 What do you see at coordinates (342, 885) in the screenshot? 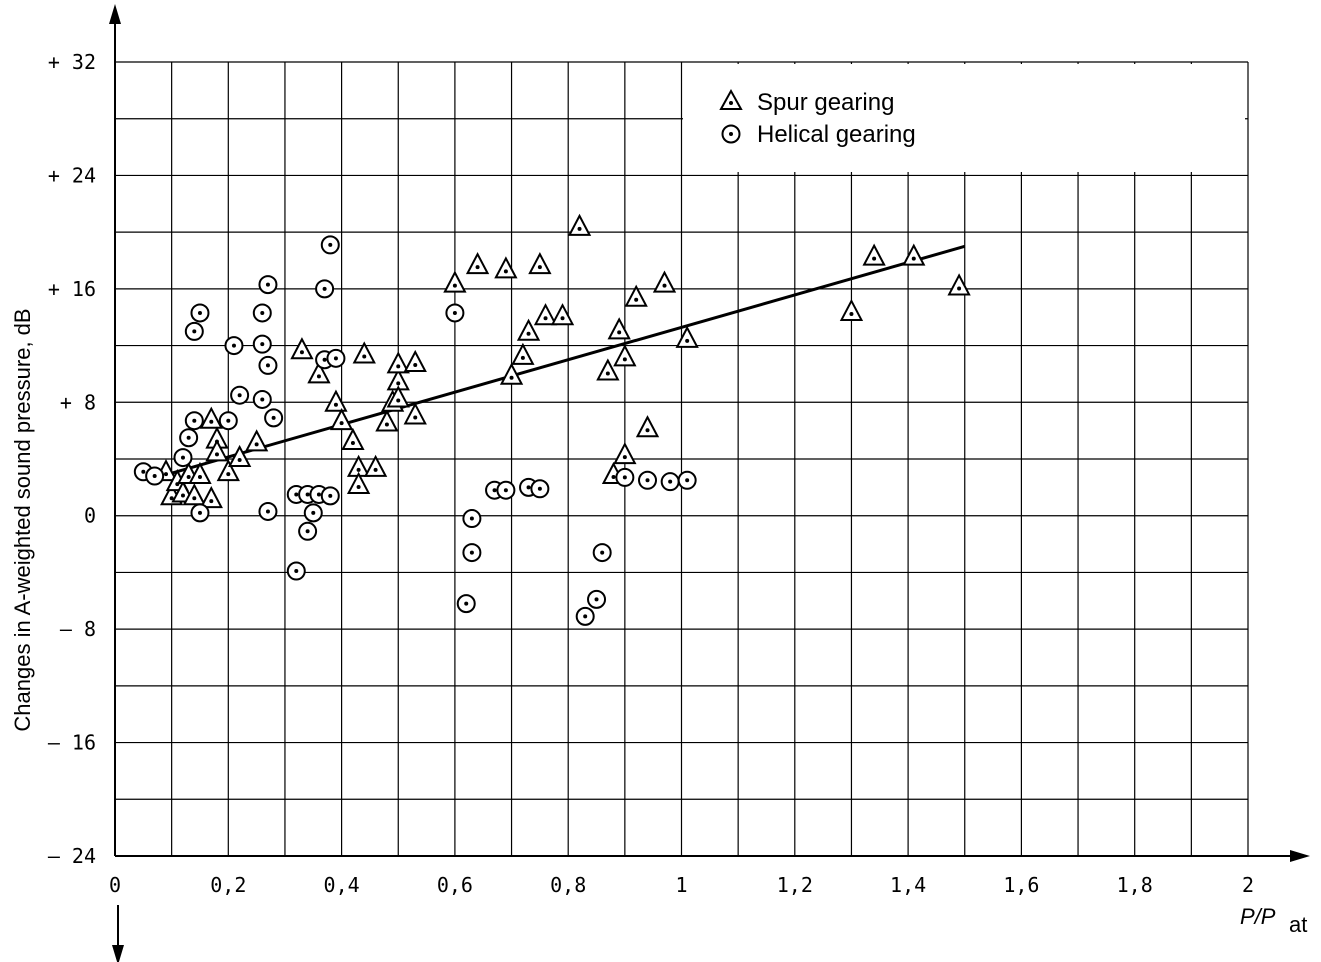
I see `x-tick-label: 0,4` at bounding box center [342, 885].